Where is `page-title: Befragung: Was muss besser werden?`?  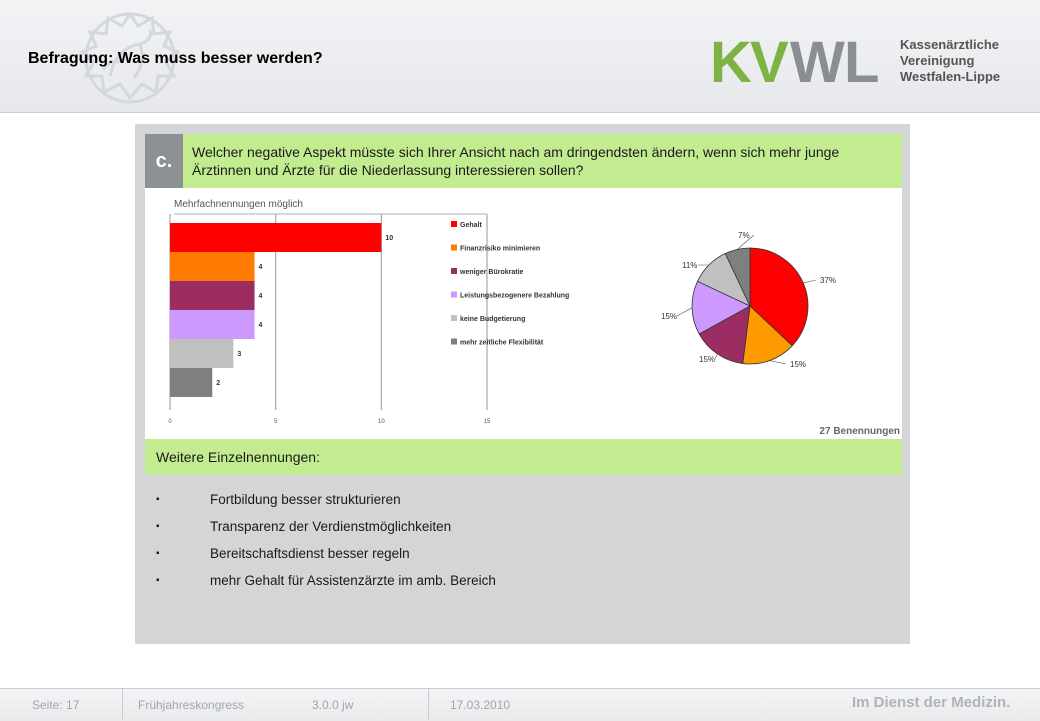
page-title: Befragung: Was muss besser werden? is located at coordinates (175, 59).